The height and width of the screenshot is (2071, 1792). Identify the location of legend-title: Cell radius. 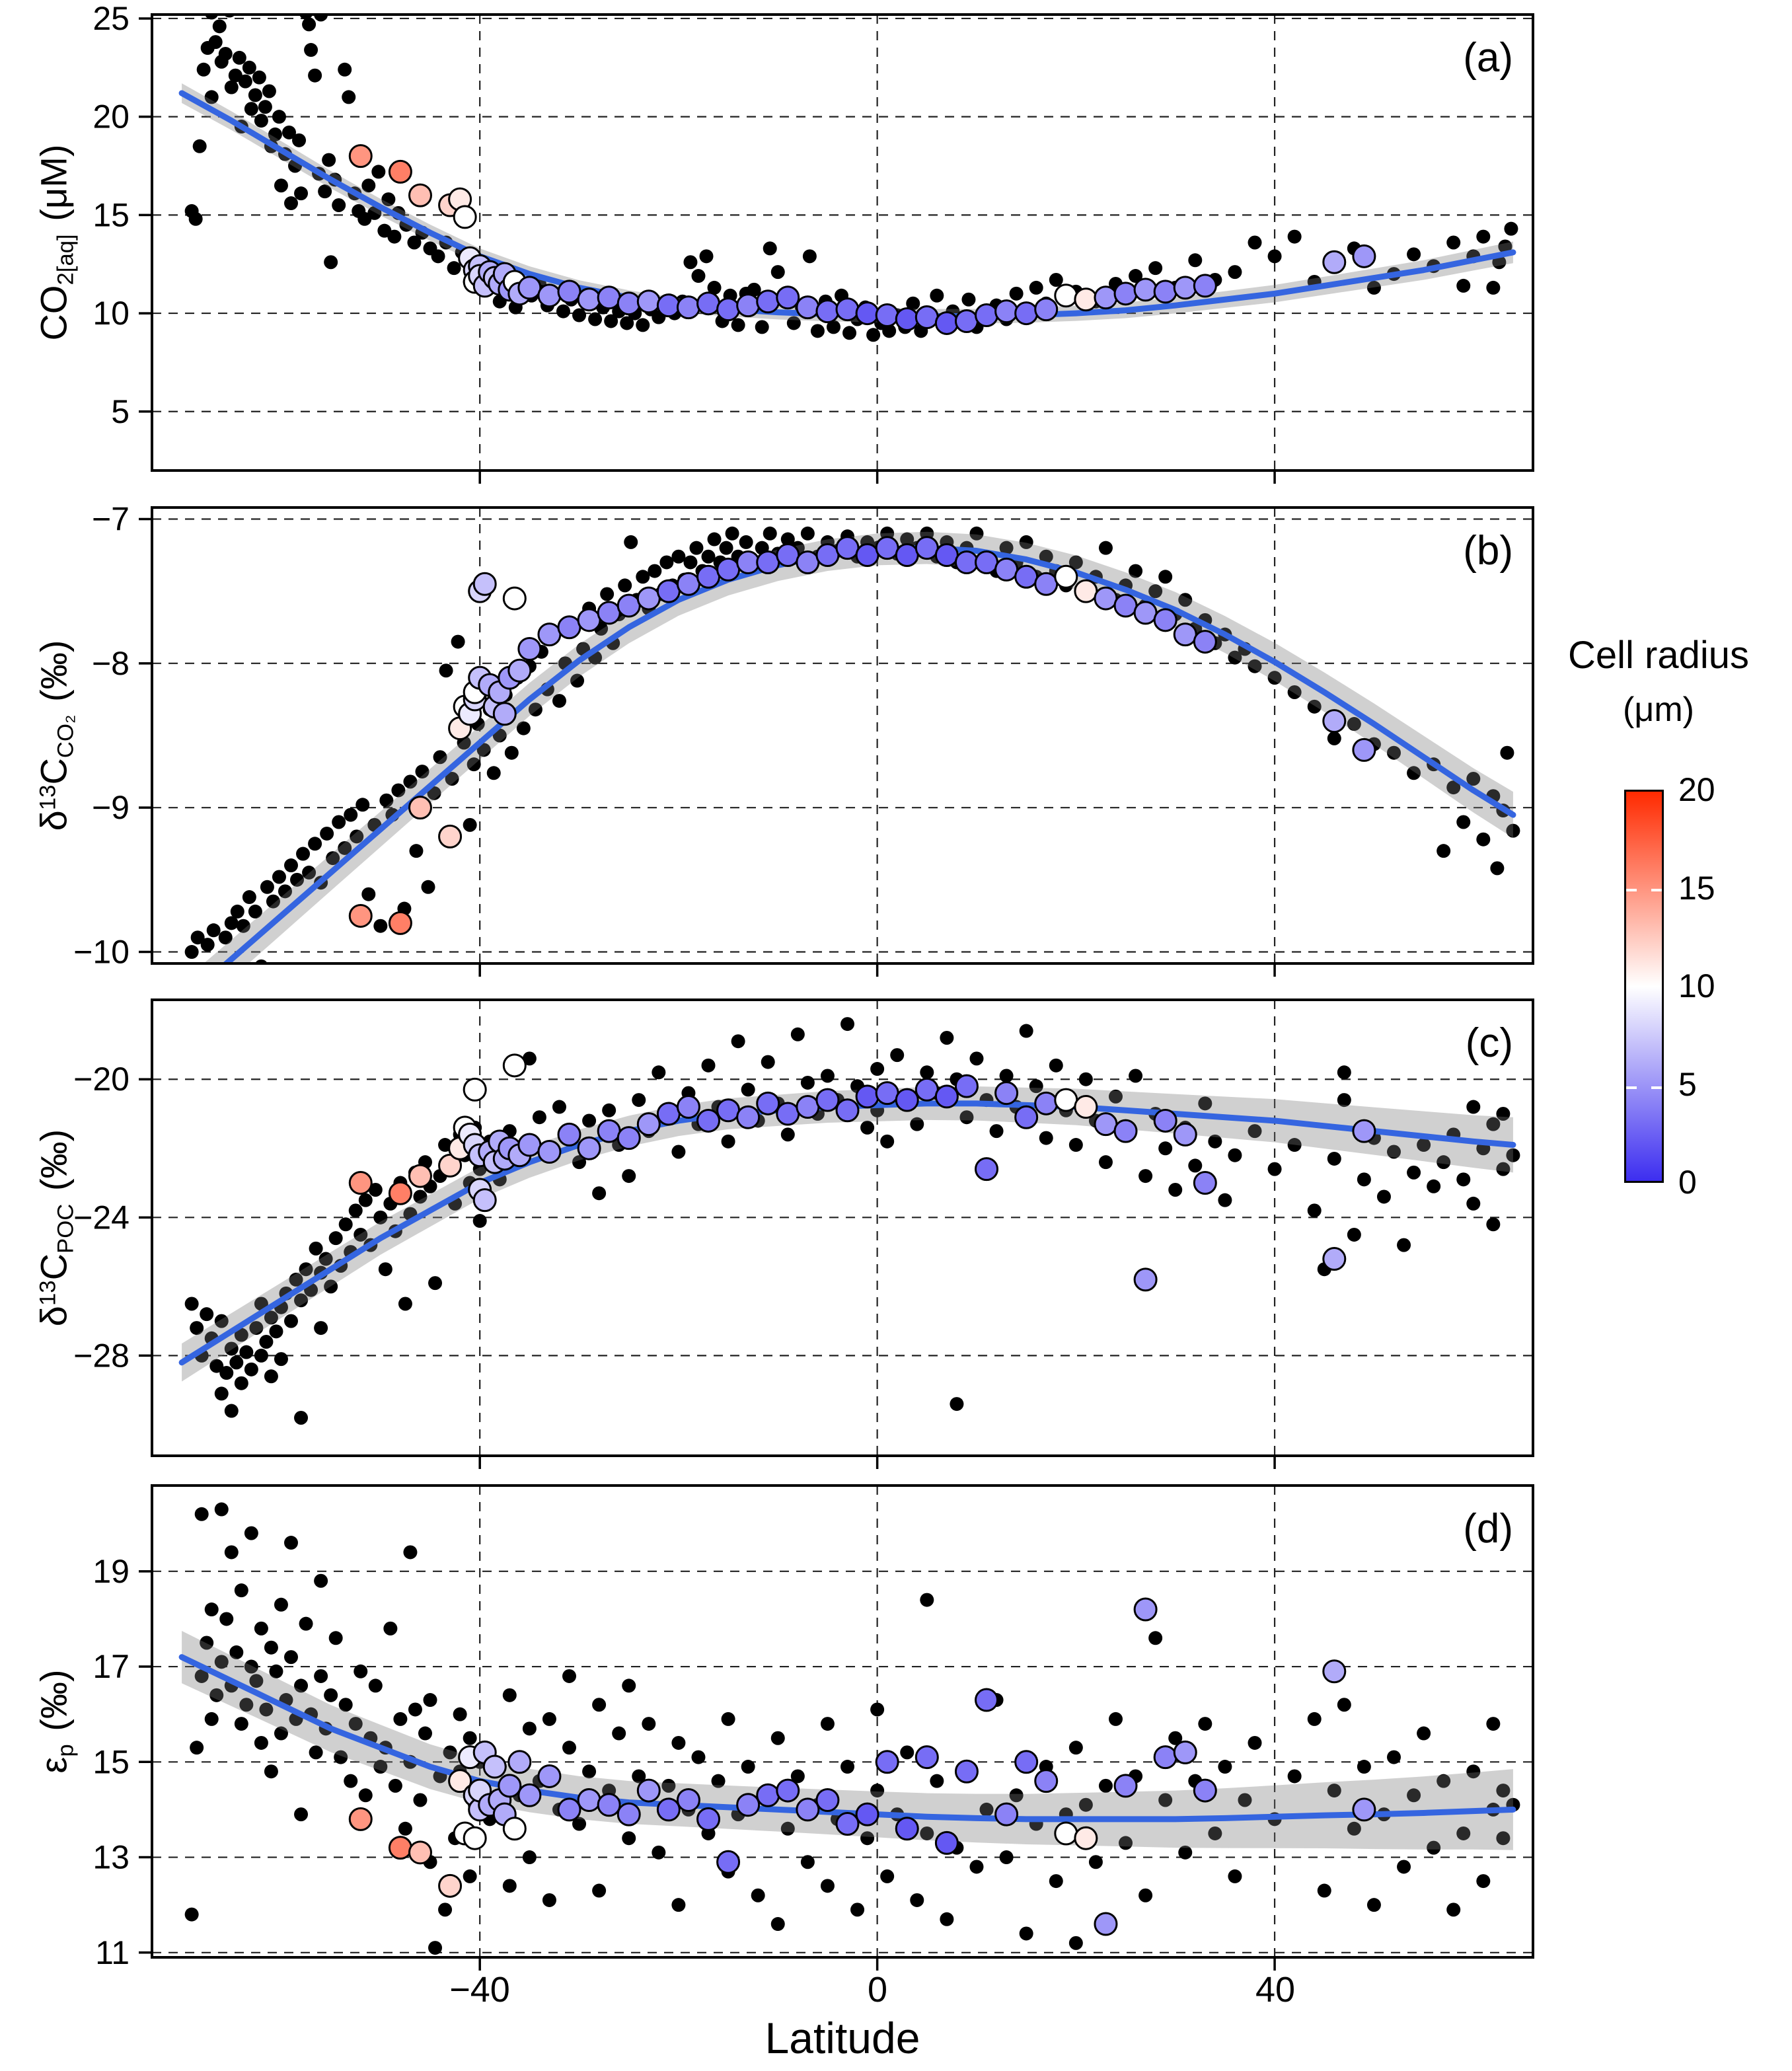
(1659, 655).